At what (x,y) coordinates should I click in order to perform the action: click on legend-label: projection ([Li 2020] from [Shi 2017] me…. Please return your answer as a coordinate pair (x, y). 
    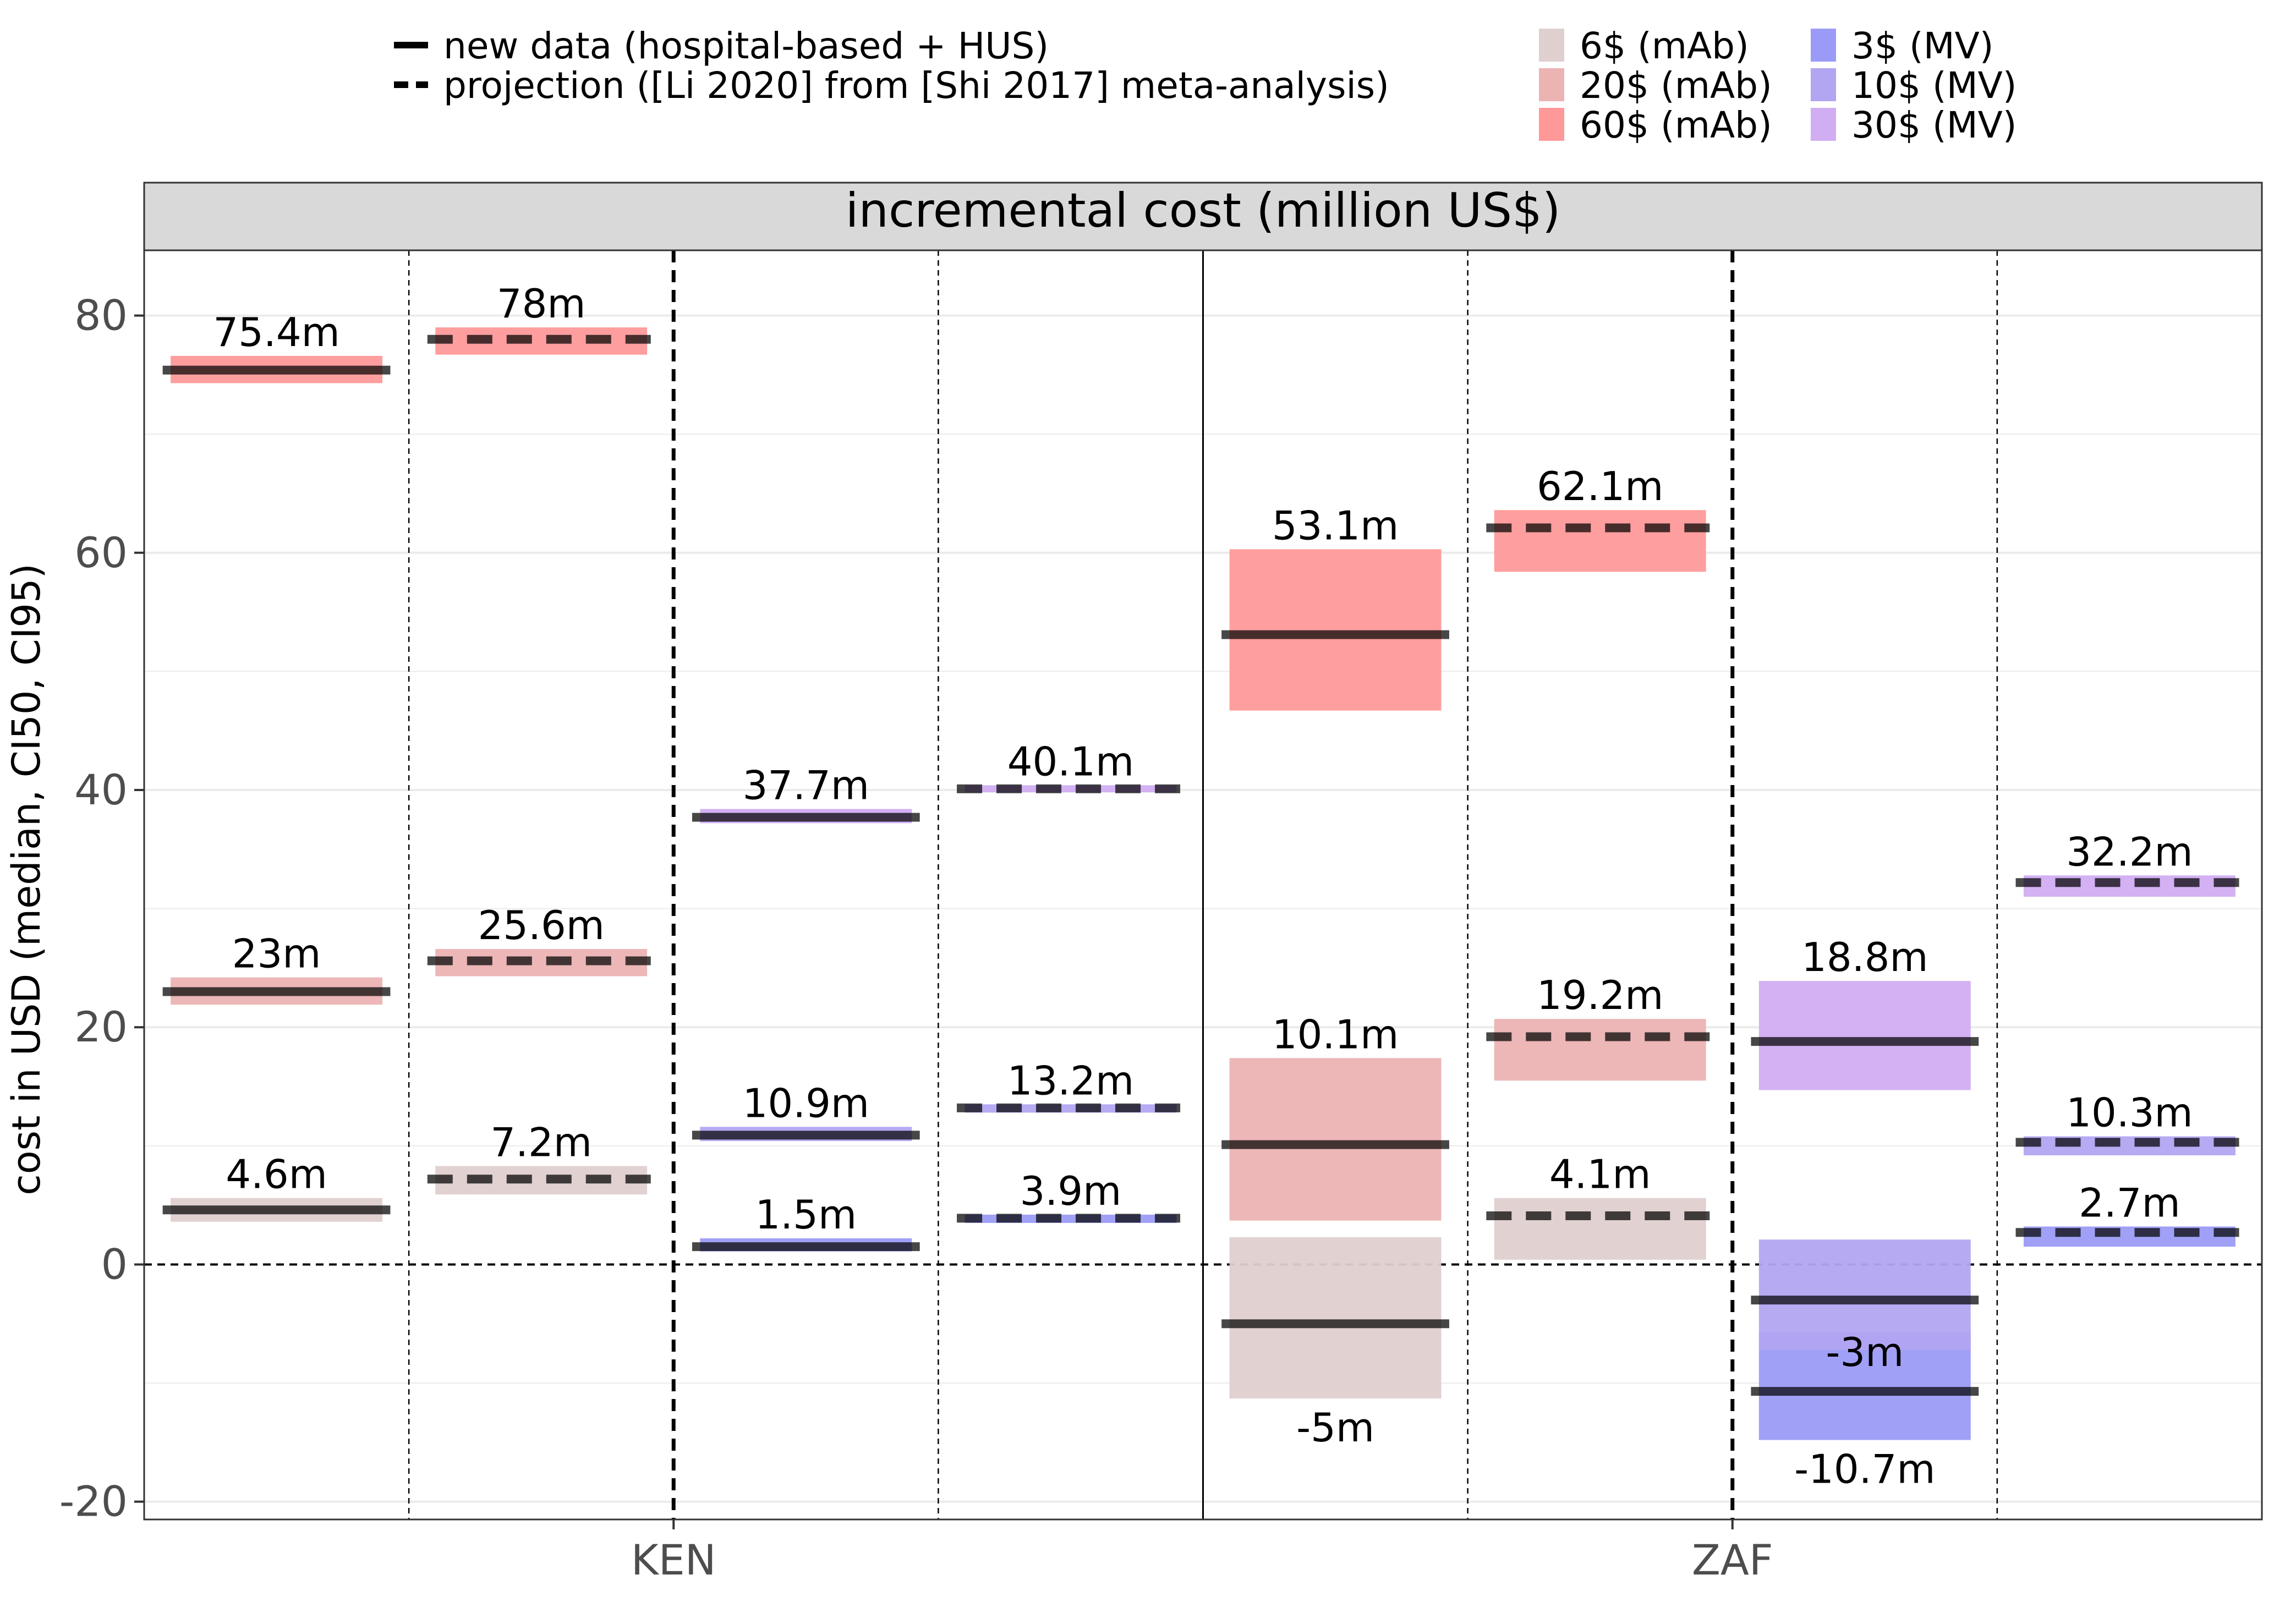
    Looking at the image, I should click on (916, 85).